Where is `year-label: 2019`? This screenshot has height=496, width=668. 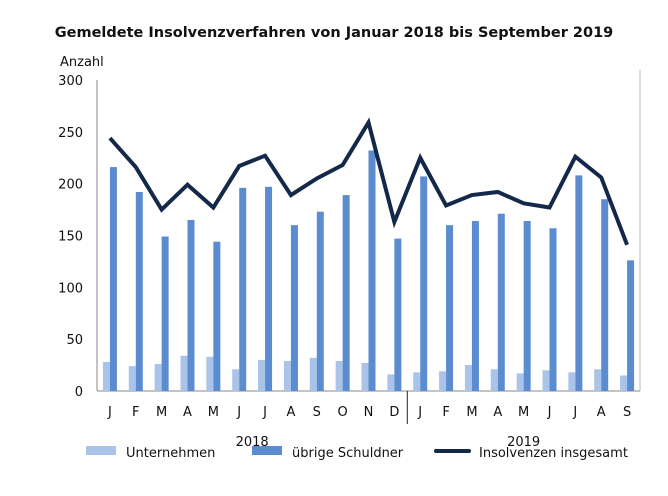 year-label: 2019 is located at coordinates (523, 442).